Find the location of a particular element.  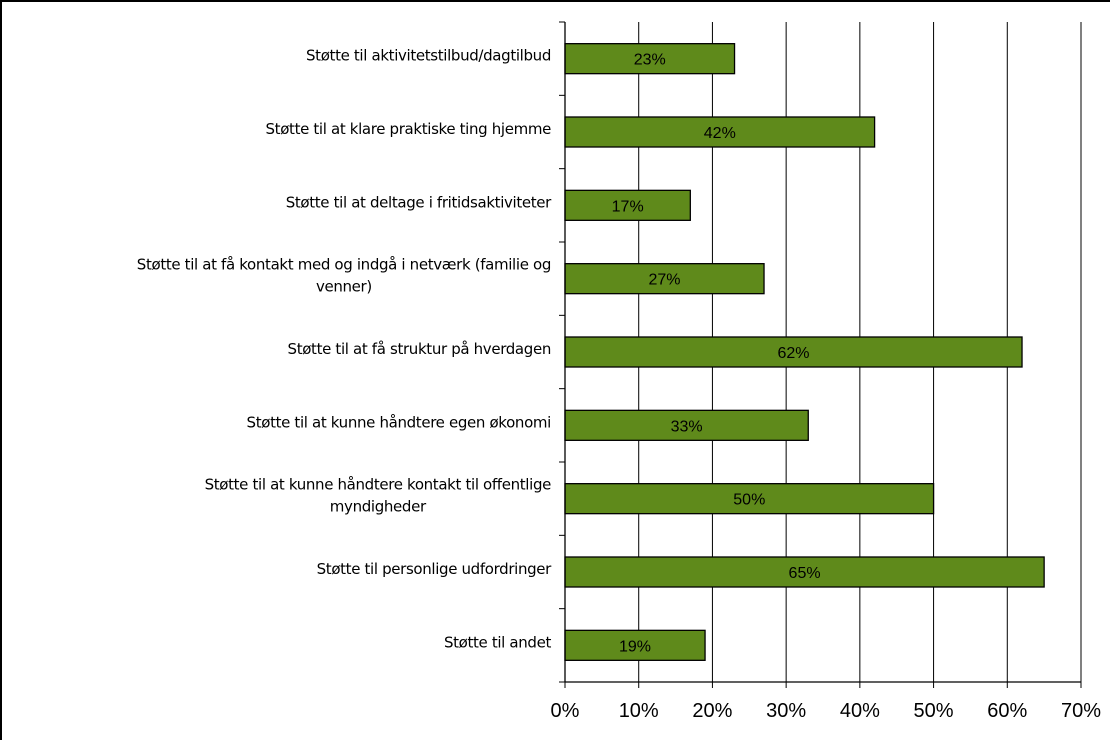

x-tick-label: 50% is located at coordinates (934, 711).